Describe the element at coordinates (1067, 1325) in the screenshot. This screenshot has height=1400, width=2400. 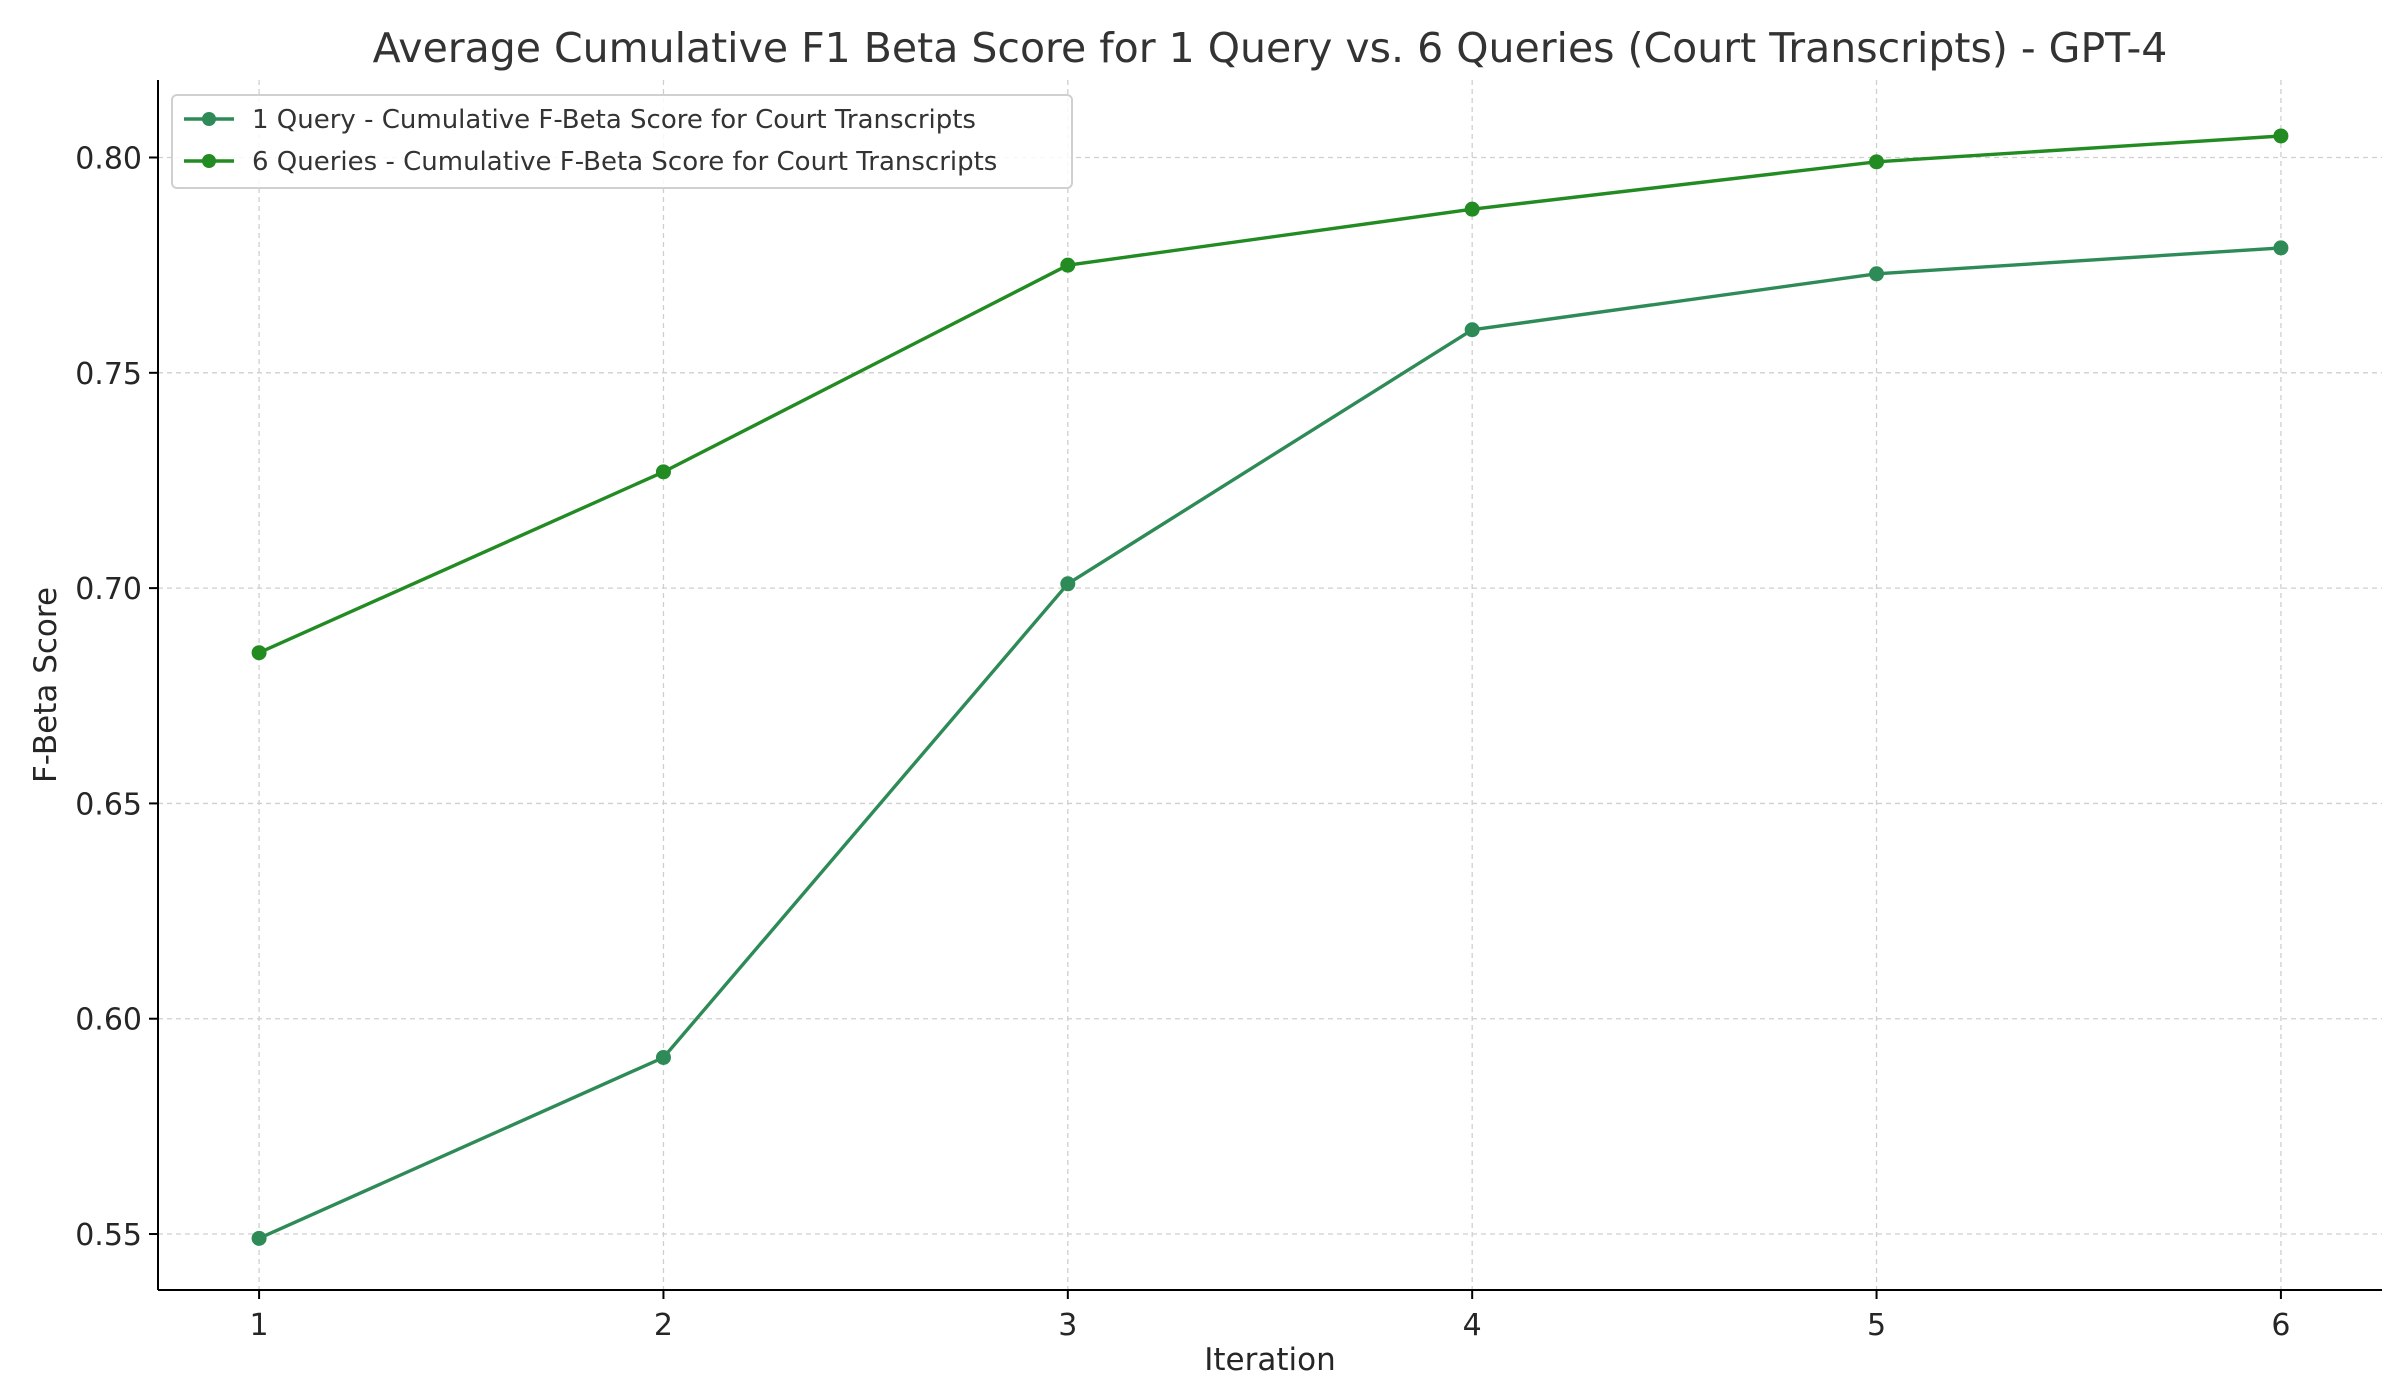
I see `x-tick-label-3: 3` at that location.